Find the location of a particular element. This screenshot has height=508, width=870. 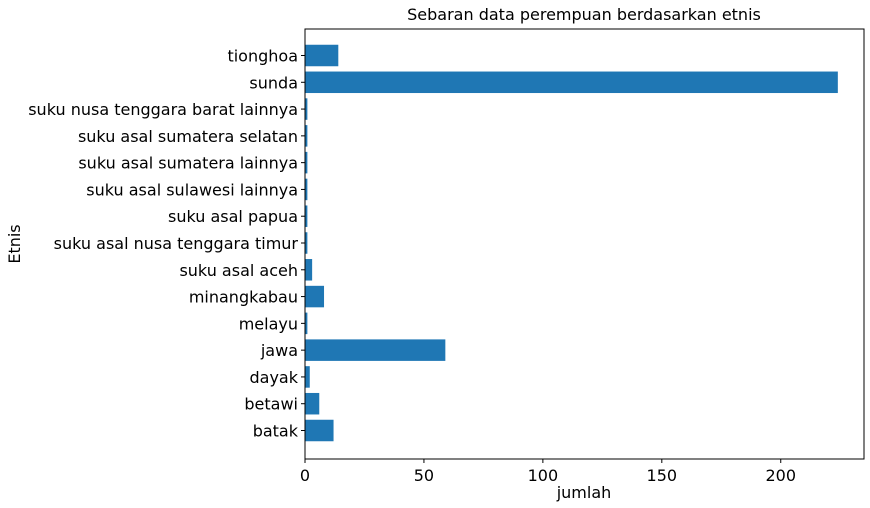

bar-dayak is located at coordinates (307, 377).